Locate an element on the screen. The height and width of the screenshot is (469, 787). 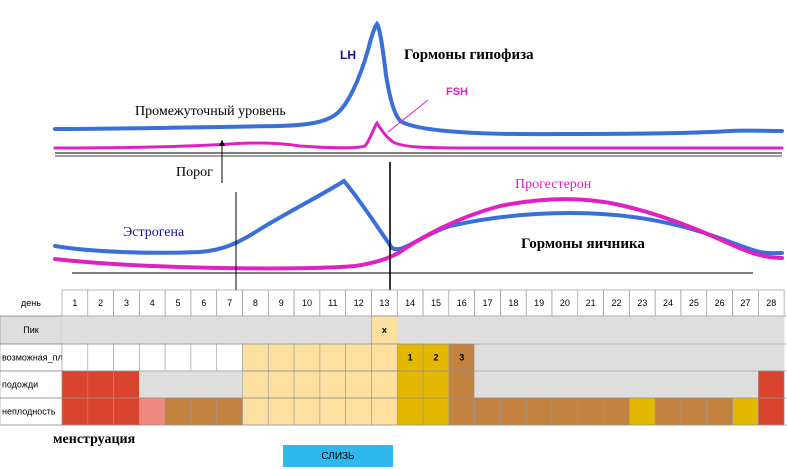
day-number: 28 is located at coordinates (771, 303).